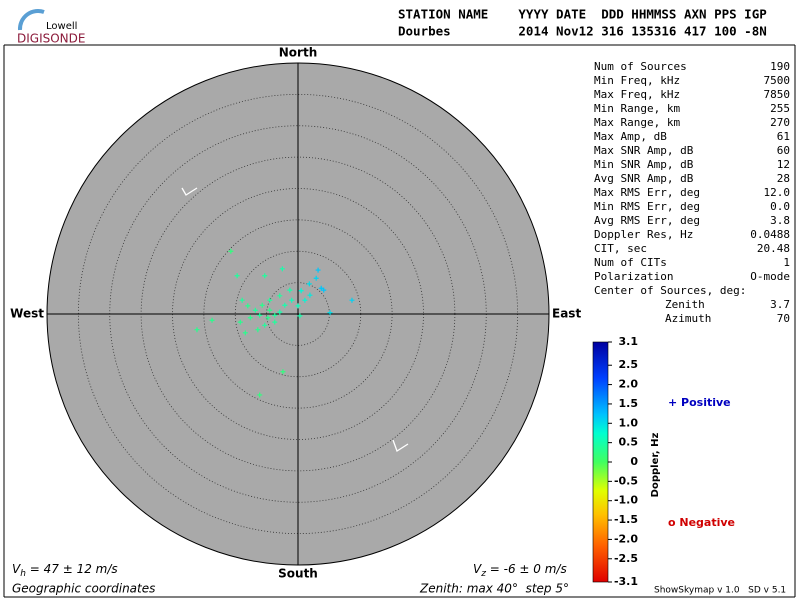  Describe the element at coordinates (786, 262) in the screenshot. I see `stat-value: 1` at that location.